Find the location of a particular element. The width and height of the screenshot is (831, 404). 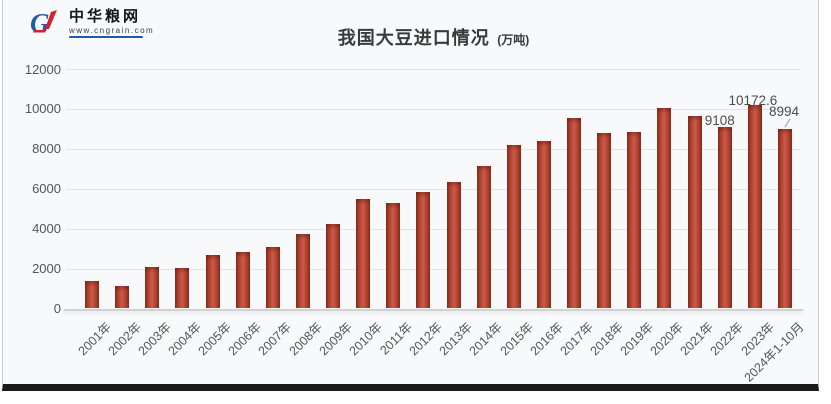

x-axis-tick-label: 2016年 is located at coordinates (546, 338).